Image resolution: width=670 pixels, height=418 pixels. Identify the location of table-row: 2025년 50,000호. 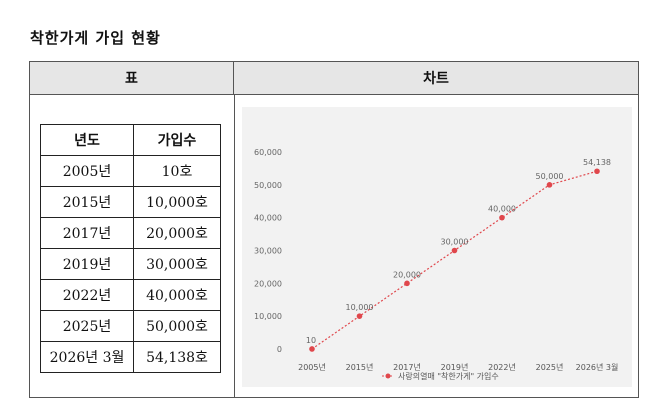
(130, 326).